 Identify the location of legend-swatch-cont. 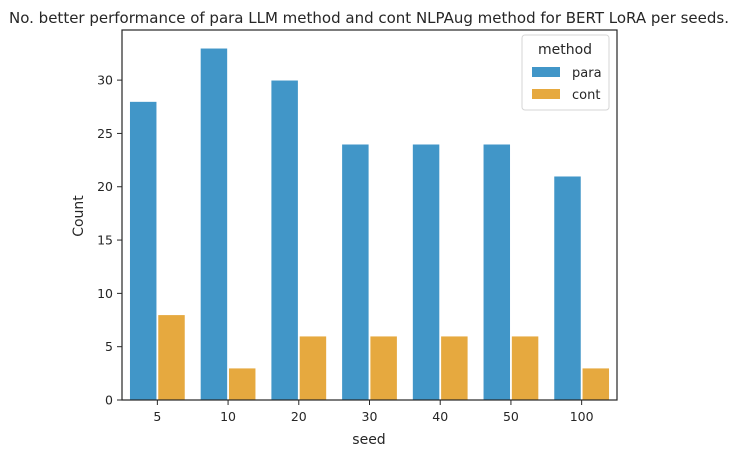
(546, 94).